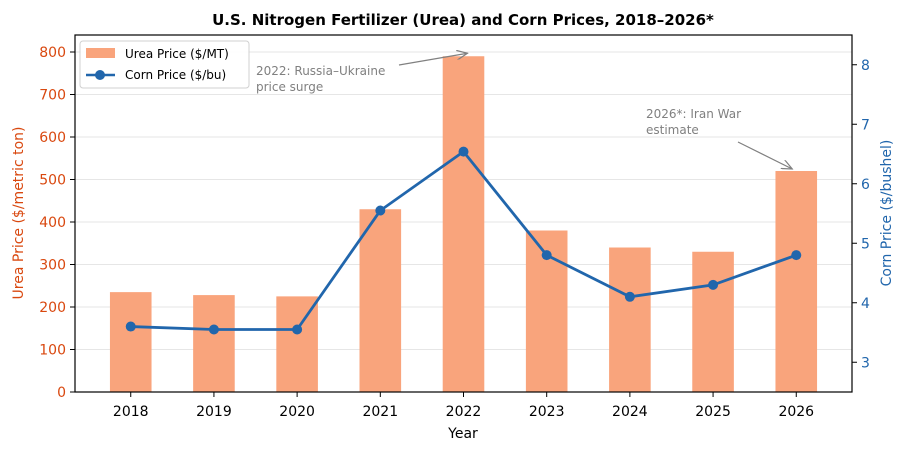 The image size is (908, 456). What do you see at coordinates (865, 304) in the screenshot?
I see `right-tick-label: 4` at bounding box center [865, 304].